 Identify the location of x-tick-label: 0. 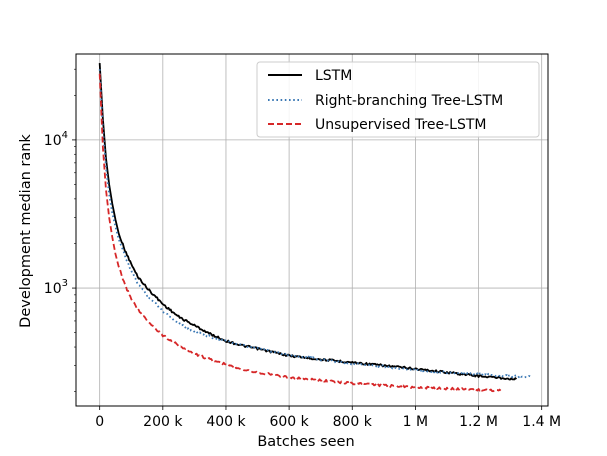
(99, 422).